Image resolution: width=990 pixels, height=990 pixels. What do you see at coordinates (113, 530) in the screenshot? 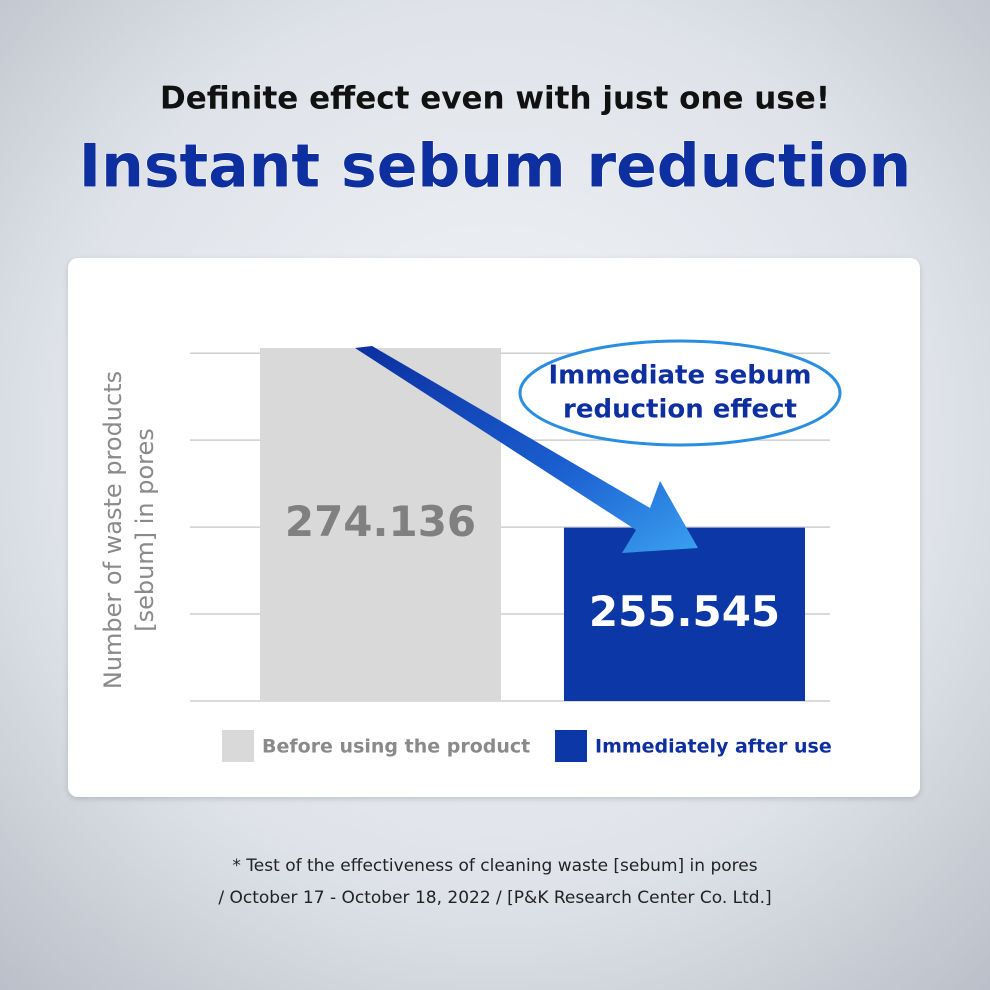
I see `y-axis-label: Number of waste products` at bounding box center [113, 530].